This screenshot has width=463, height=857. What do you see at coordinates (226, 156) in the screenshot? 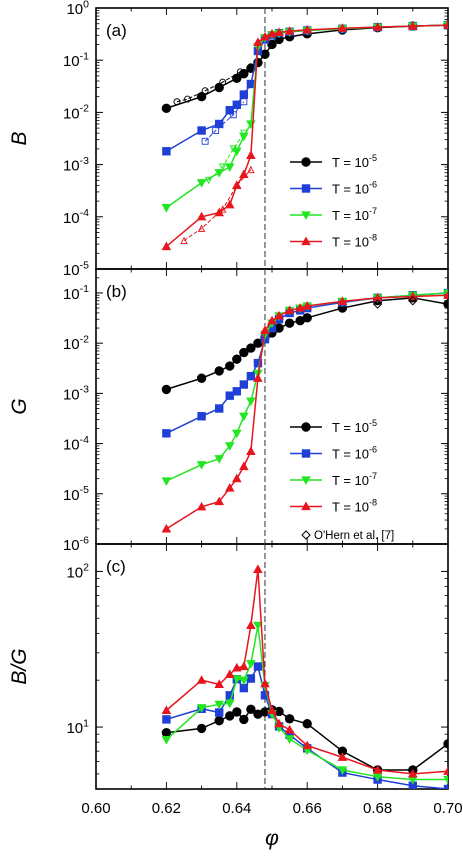
I see `reference-line` at bounding box center [226, 156].